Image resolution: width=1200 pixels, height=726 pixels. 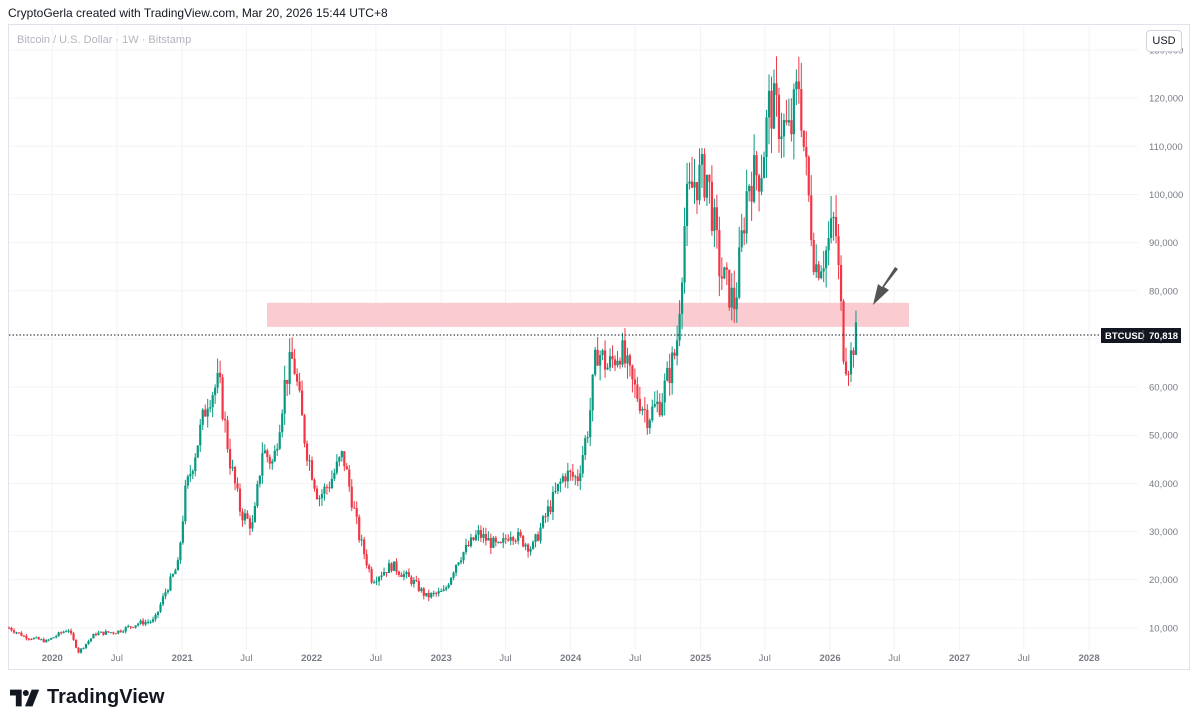 What do you see at coordinates (104, 40) in the screenshot?
I see `symbol-title: Bitcoin / U.S. Dollar · 1W · Bitstamp` at bounding box center [104, 40].